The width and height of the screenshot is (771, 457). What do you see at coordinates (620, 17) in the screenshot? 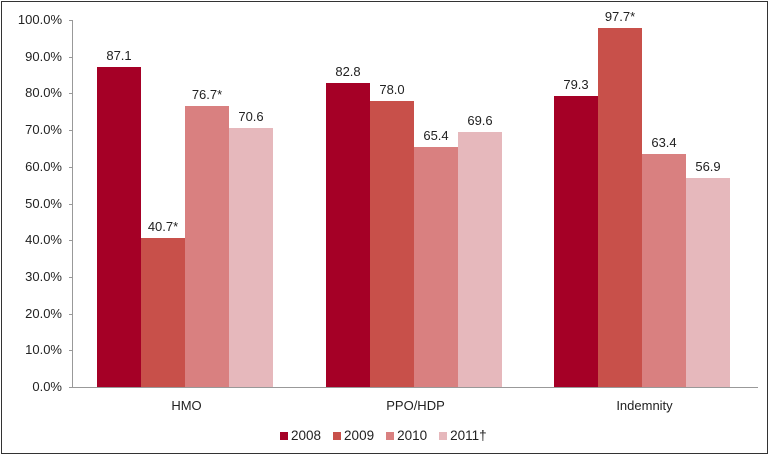
I see `bar-value-label: 97.7*` at bounding box center [620, 17].